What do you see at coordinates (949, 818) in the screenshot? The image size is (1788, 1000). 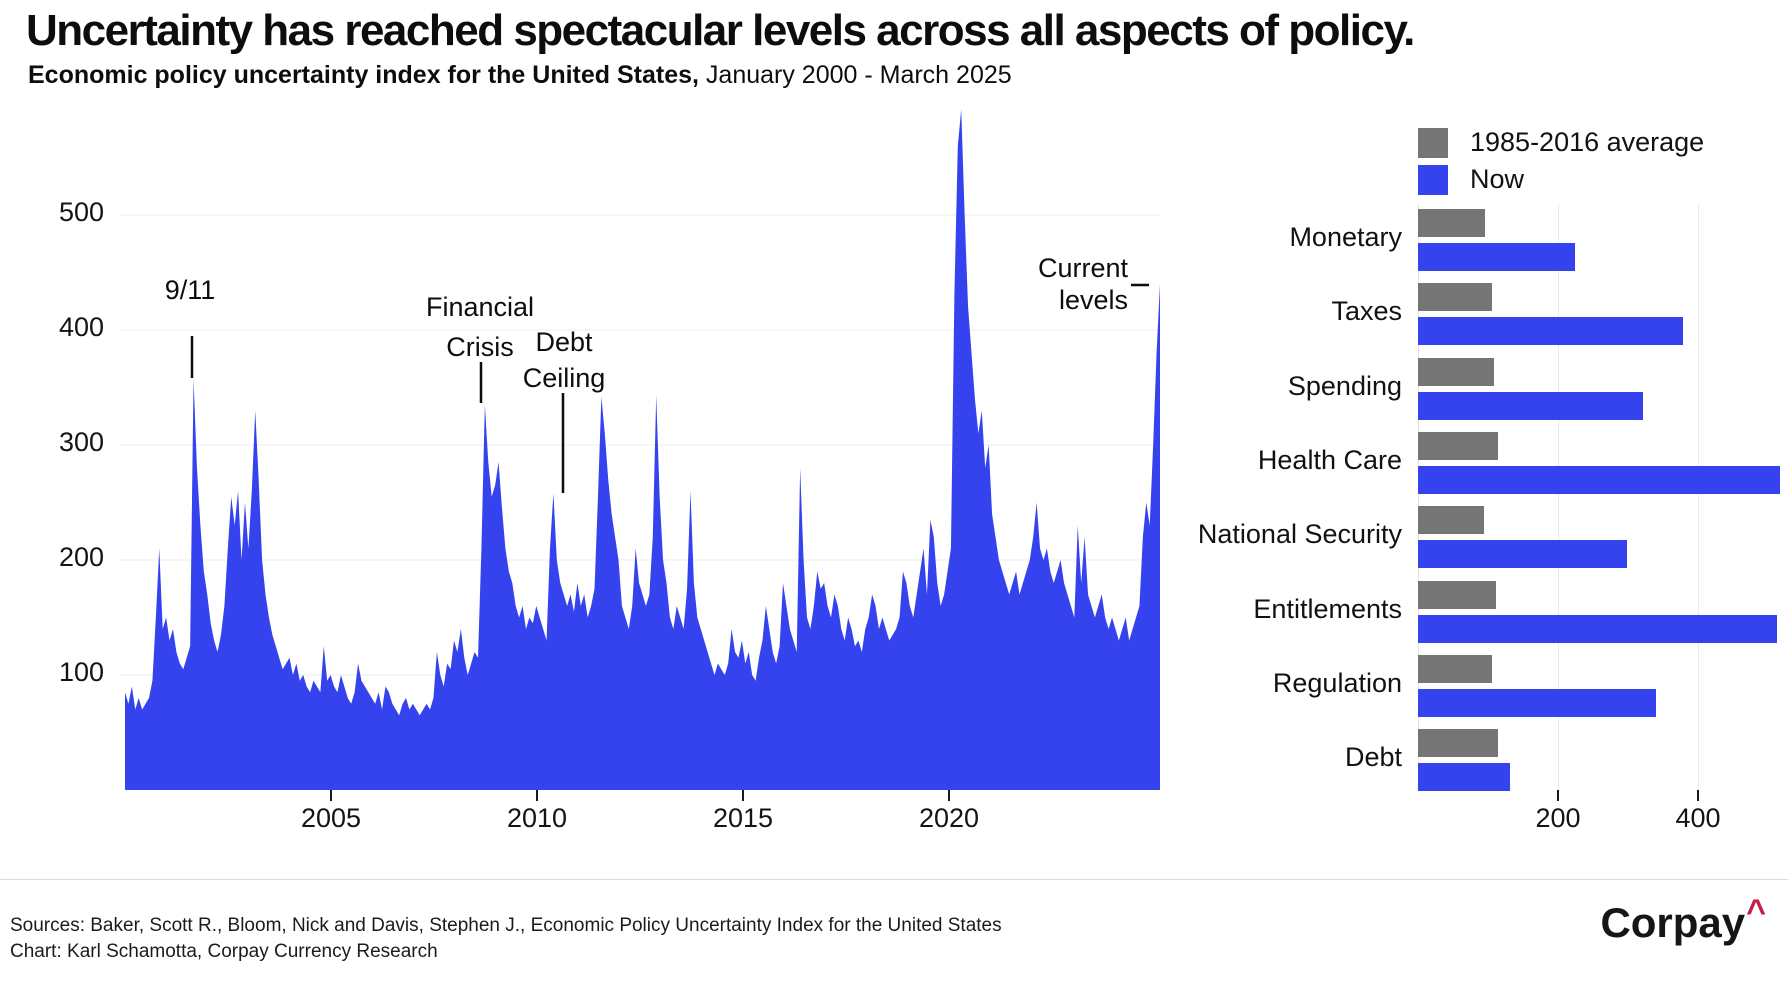 I see `x-tick-label-2020: 2020` at bounding box center [949, 818].